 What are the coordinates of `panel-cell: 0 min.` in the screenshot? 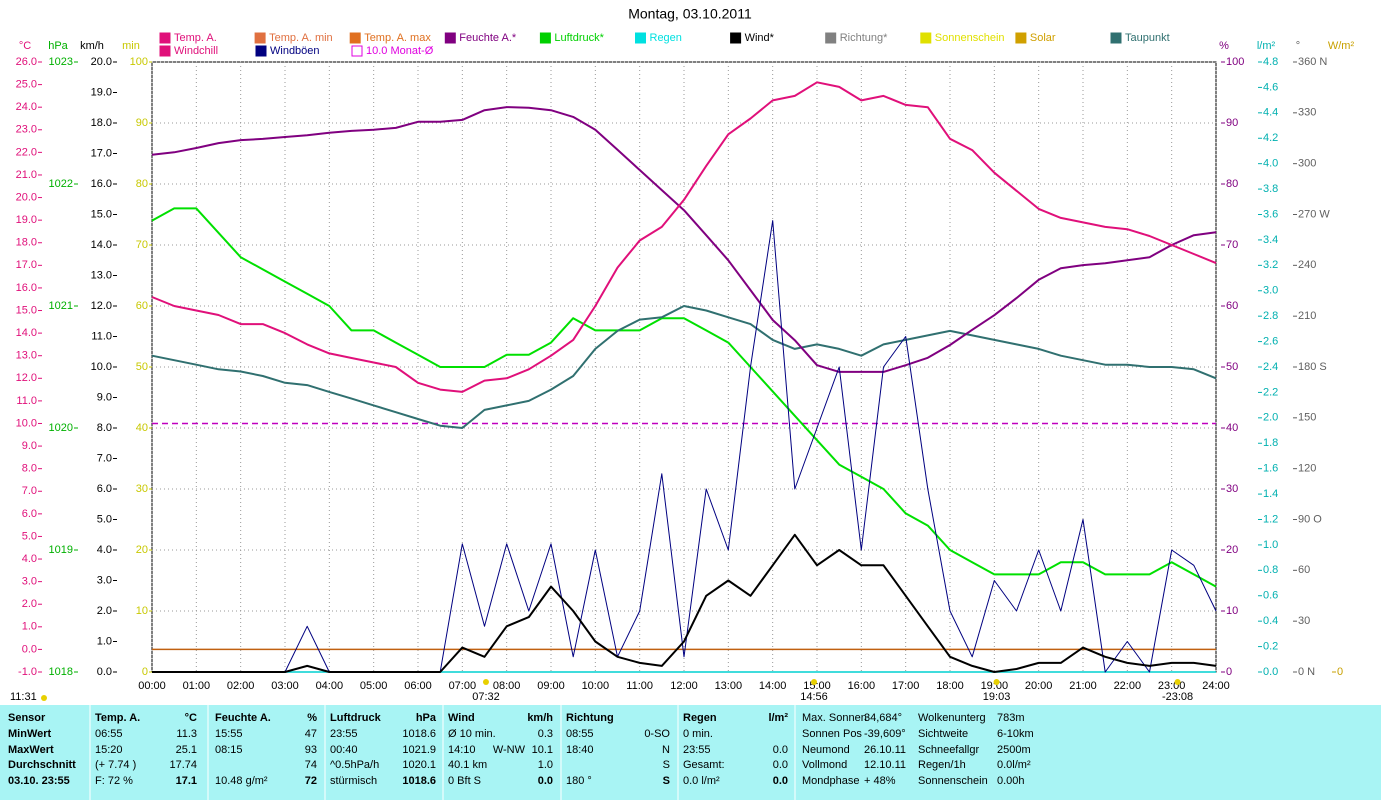 It's located at (698, 734).